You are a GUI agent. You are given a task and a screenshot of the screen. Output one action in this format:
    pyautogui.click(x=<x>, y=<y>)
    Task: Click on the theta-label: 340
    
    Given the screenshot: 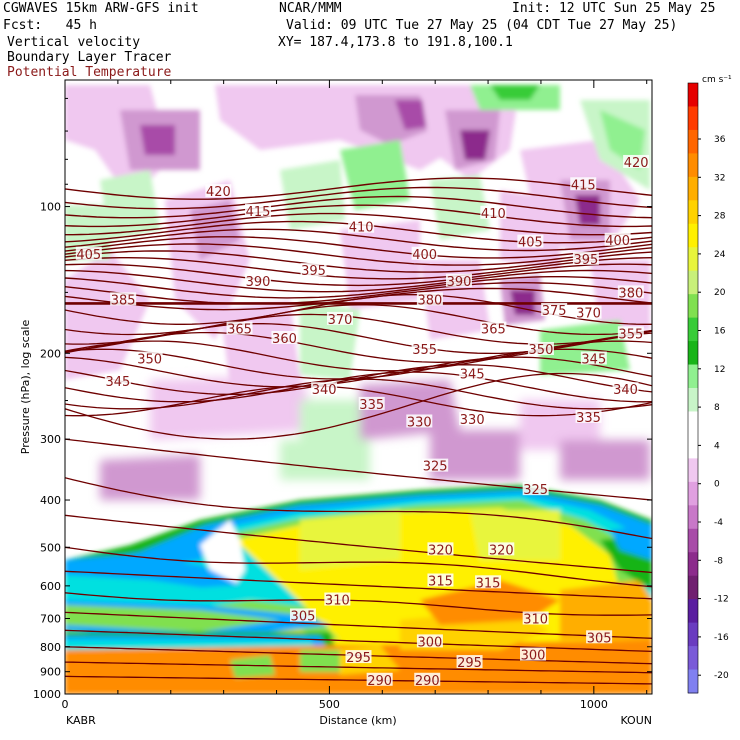 What is the action you would take?
    pyautogui.click(x=324, y=390)
    